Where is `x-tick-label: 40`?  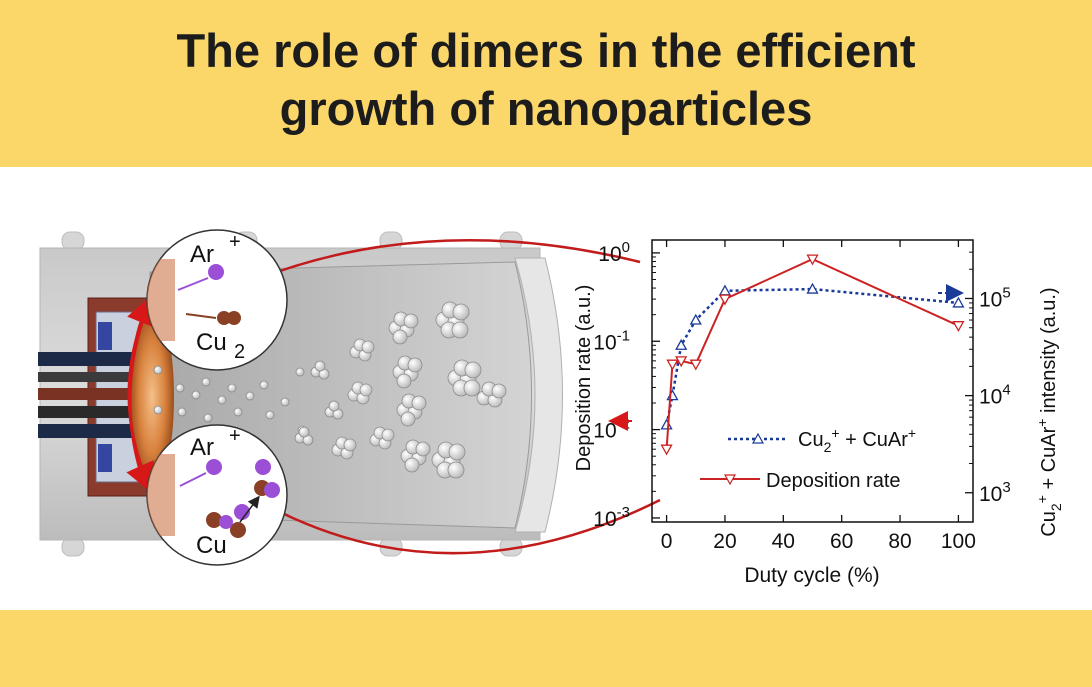 x-tick-label: 40 is located at coordinates (783, 541).